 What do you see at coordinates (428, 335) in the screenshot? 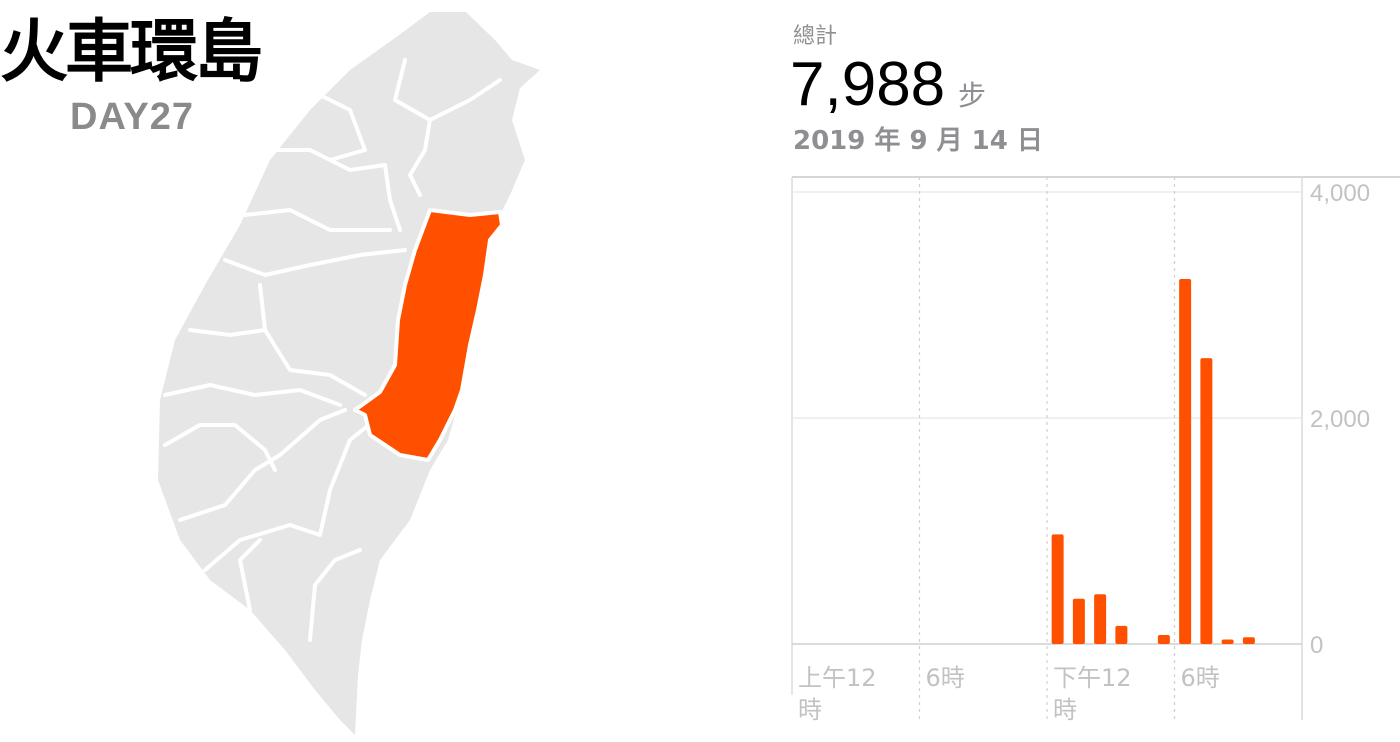
I see `hualien-region` at bounding box center [428, 335].